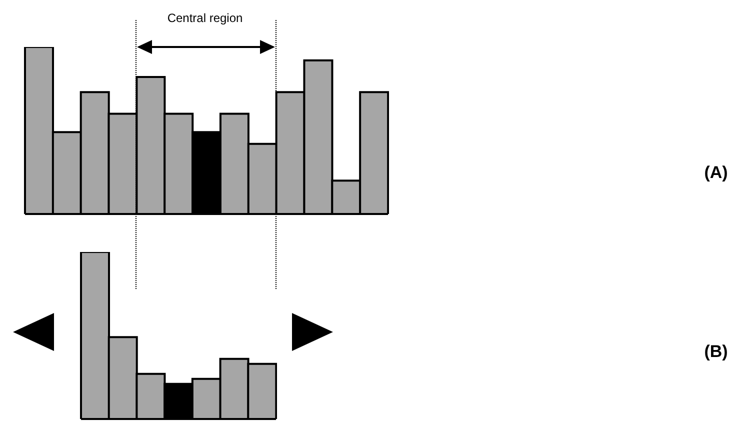 The height and width of the screenshot is (421, 739). What do you see at coordinates (716, 351) in the screenshot?
I see `text: (B)` at bounding box center [716, 351].